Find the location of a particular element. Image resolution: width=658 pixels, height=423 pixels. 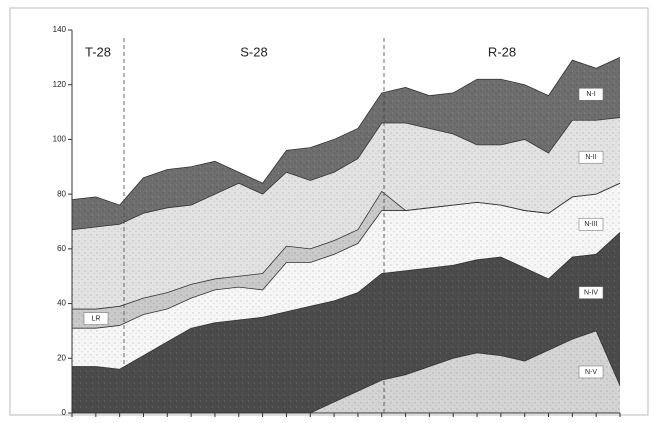

layer-label: N-I is located at coordinates (590, 94).